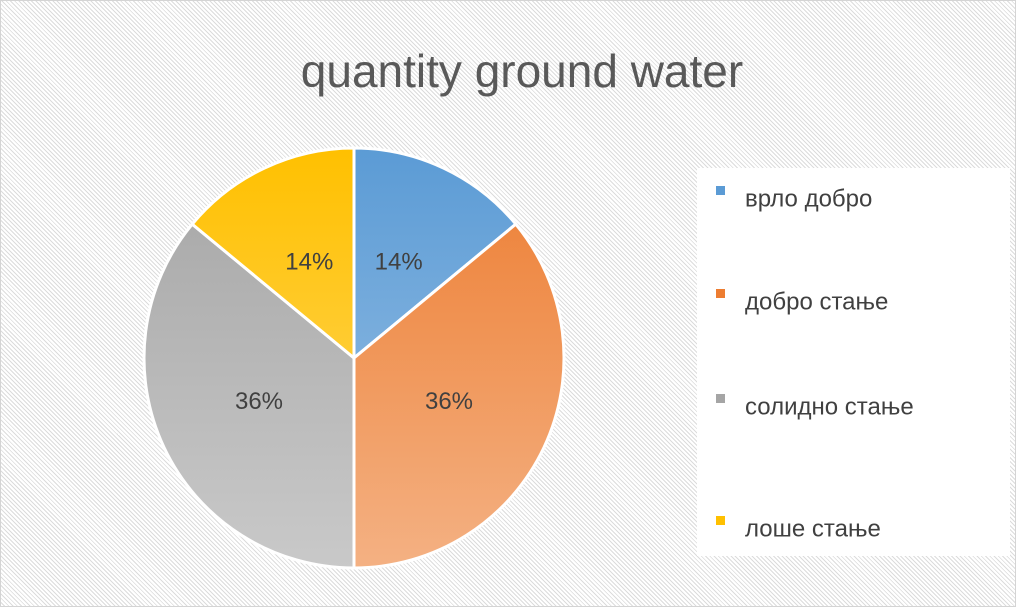 The height and width of the screenshot is (607, 1016). What do you see at coordinates (522, 71) in the screenshot?
I see `chart-title: quantity ground water` at bounding box center [522, 71].